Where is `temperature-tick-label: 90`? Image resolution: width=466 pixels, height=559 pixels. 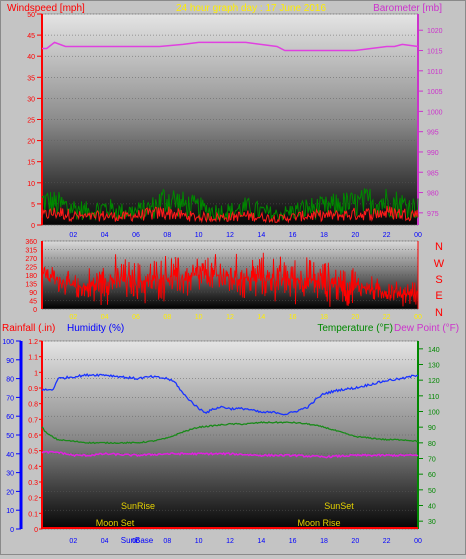
temperature-tick-label: 90 is located at coordinates (432, 428).